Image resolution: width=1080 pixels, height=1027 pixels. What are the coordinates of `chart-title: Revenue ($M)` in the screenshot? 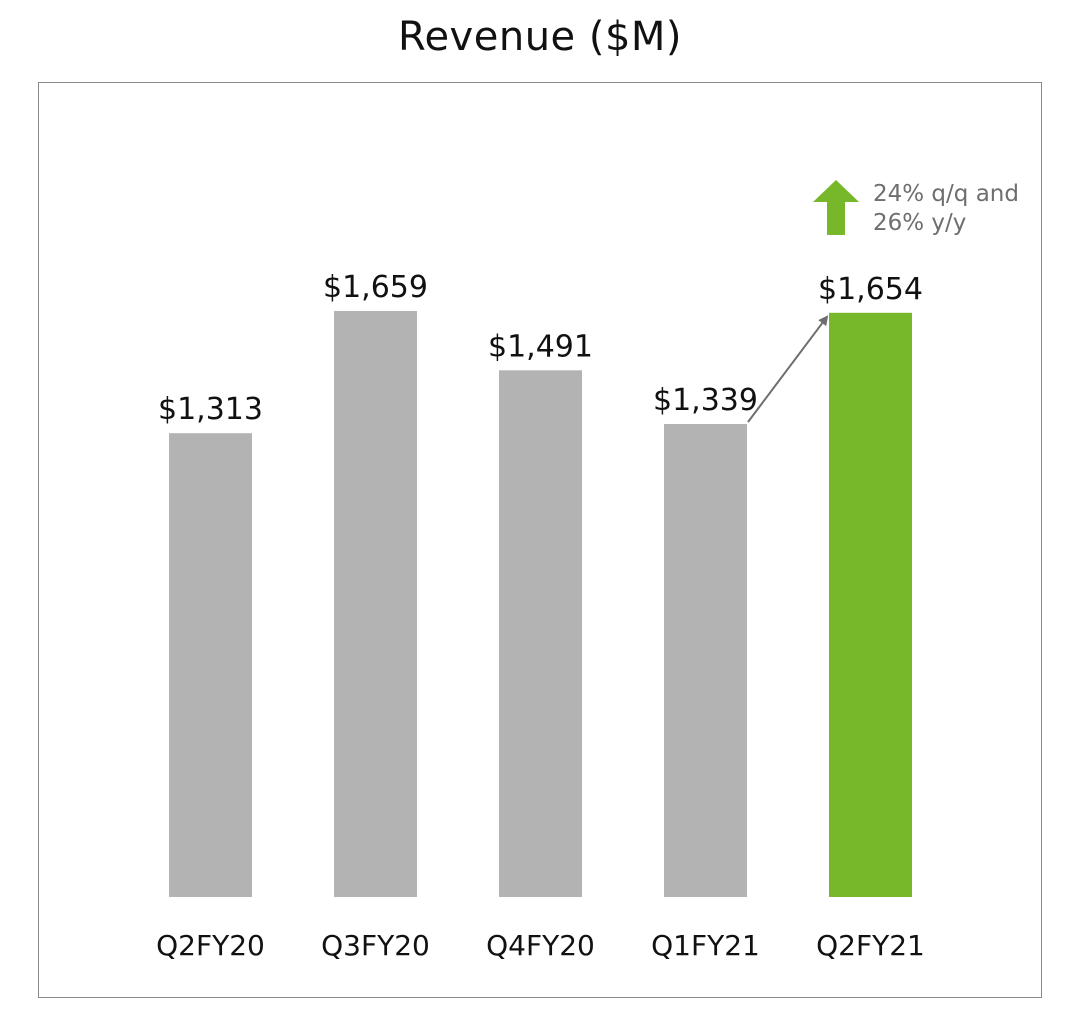 It's located at (540, 37).